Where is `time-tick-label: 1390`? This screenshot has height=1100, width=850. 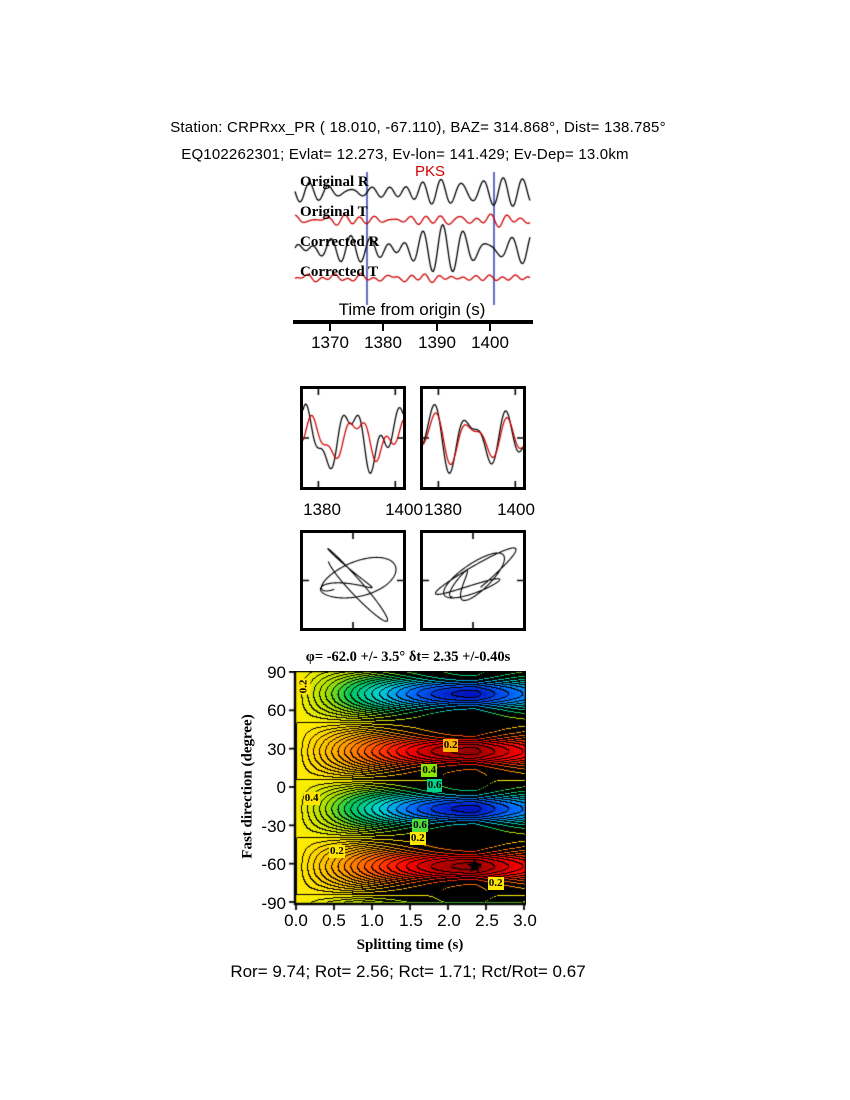
time-tick-label: 1390 is located at coordinates (437, 342).